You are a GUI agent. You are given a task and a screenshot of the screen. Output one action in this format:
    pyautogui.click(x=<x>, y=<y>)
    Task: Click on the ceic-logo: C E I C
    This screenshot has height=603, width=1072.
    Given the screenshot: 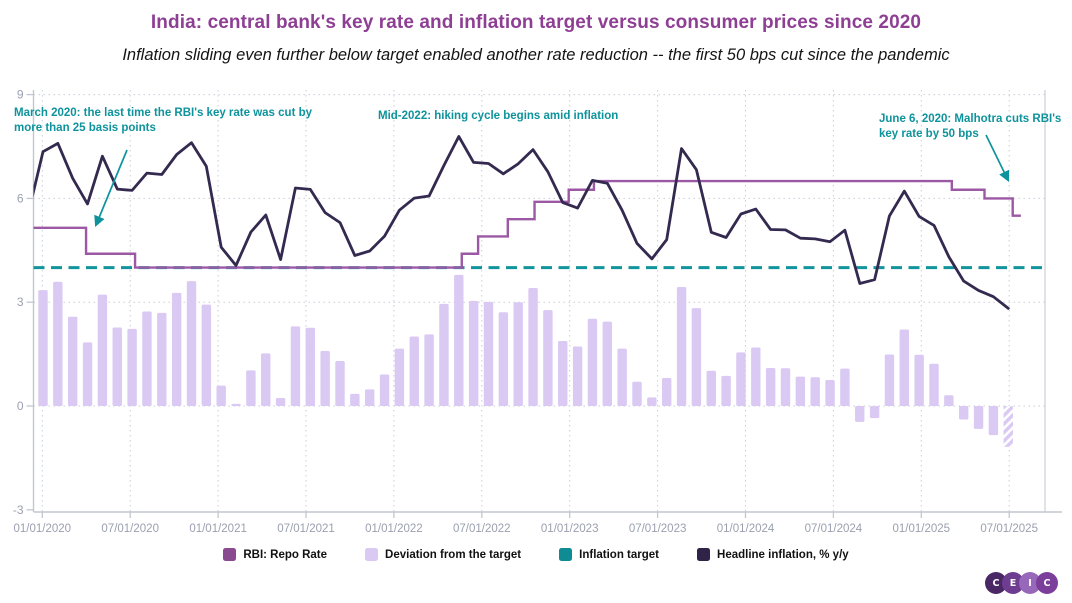 What is the action you would take?
    pyautogui.click(x=1021, y=583)
    